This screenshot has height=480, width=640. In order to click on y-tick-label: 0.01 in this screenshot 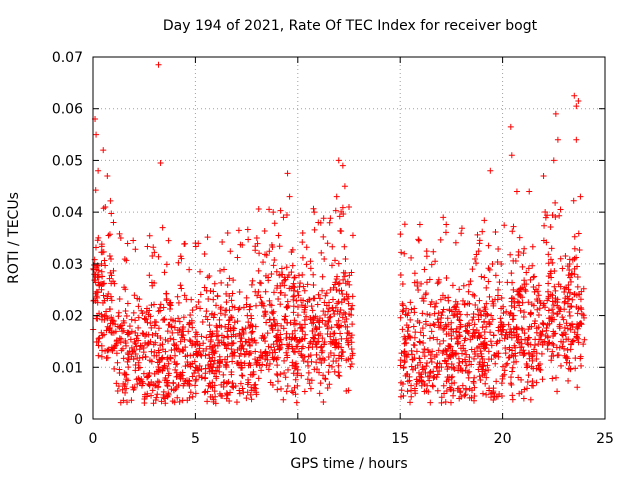, I will do `click(67, 368)`.